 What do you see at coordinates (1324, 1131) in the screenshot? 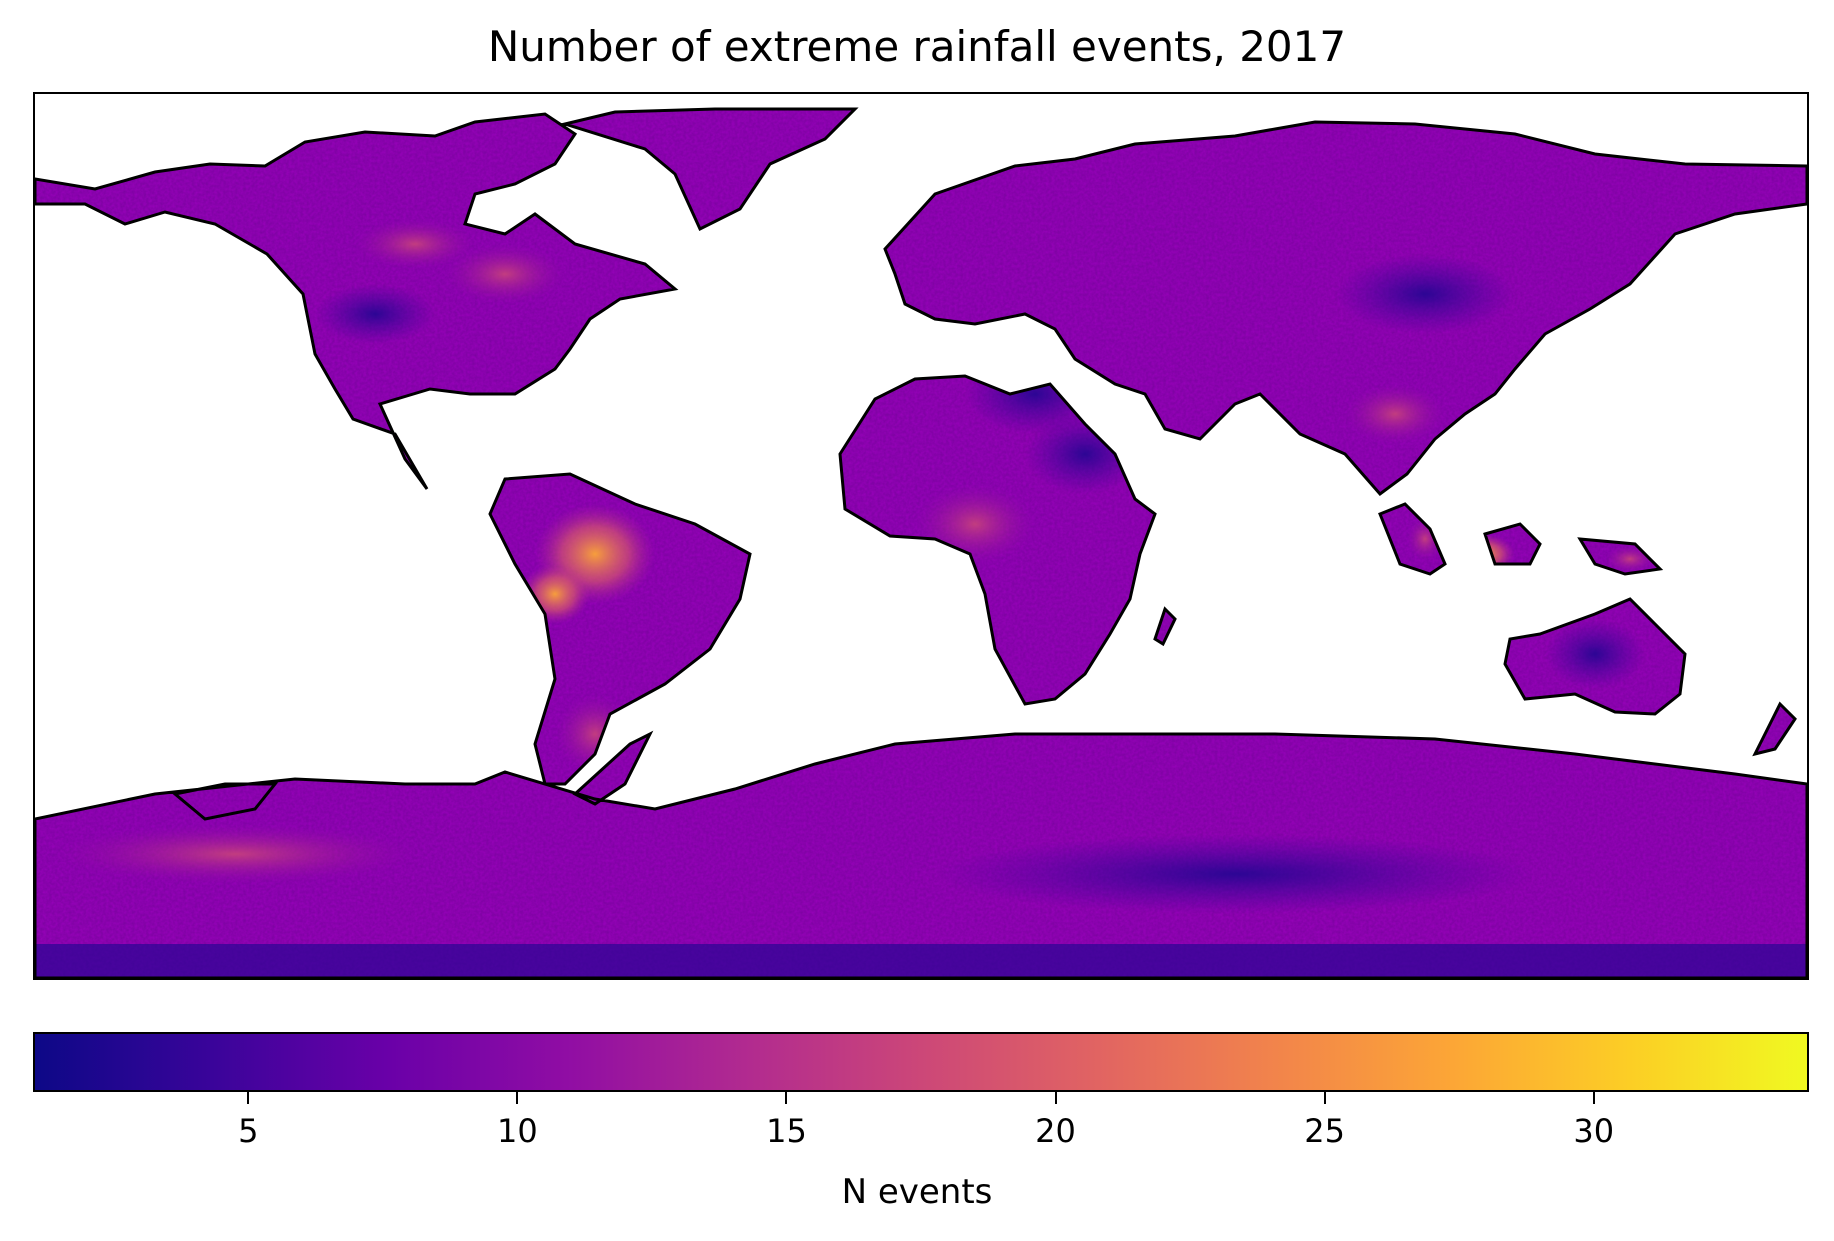
I see `colorbar-tick-label: 25` at bounding box center [1324, 1131].